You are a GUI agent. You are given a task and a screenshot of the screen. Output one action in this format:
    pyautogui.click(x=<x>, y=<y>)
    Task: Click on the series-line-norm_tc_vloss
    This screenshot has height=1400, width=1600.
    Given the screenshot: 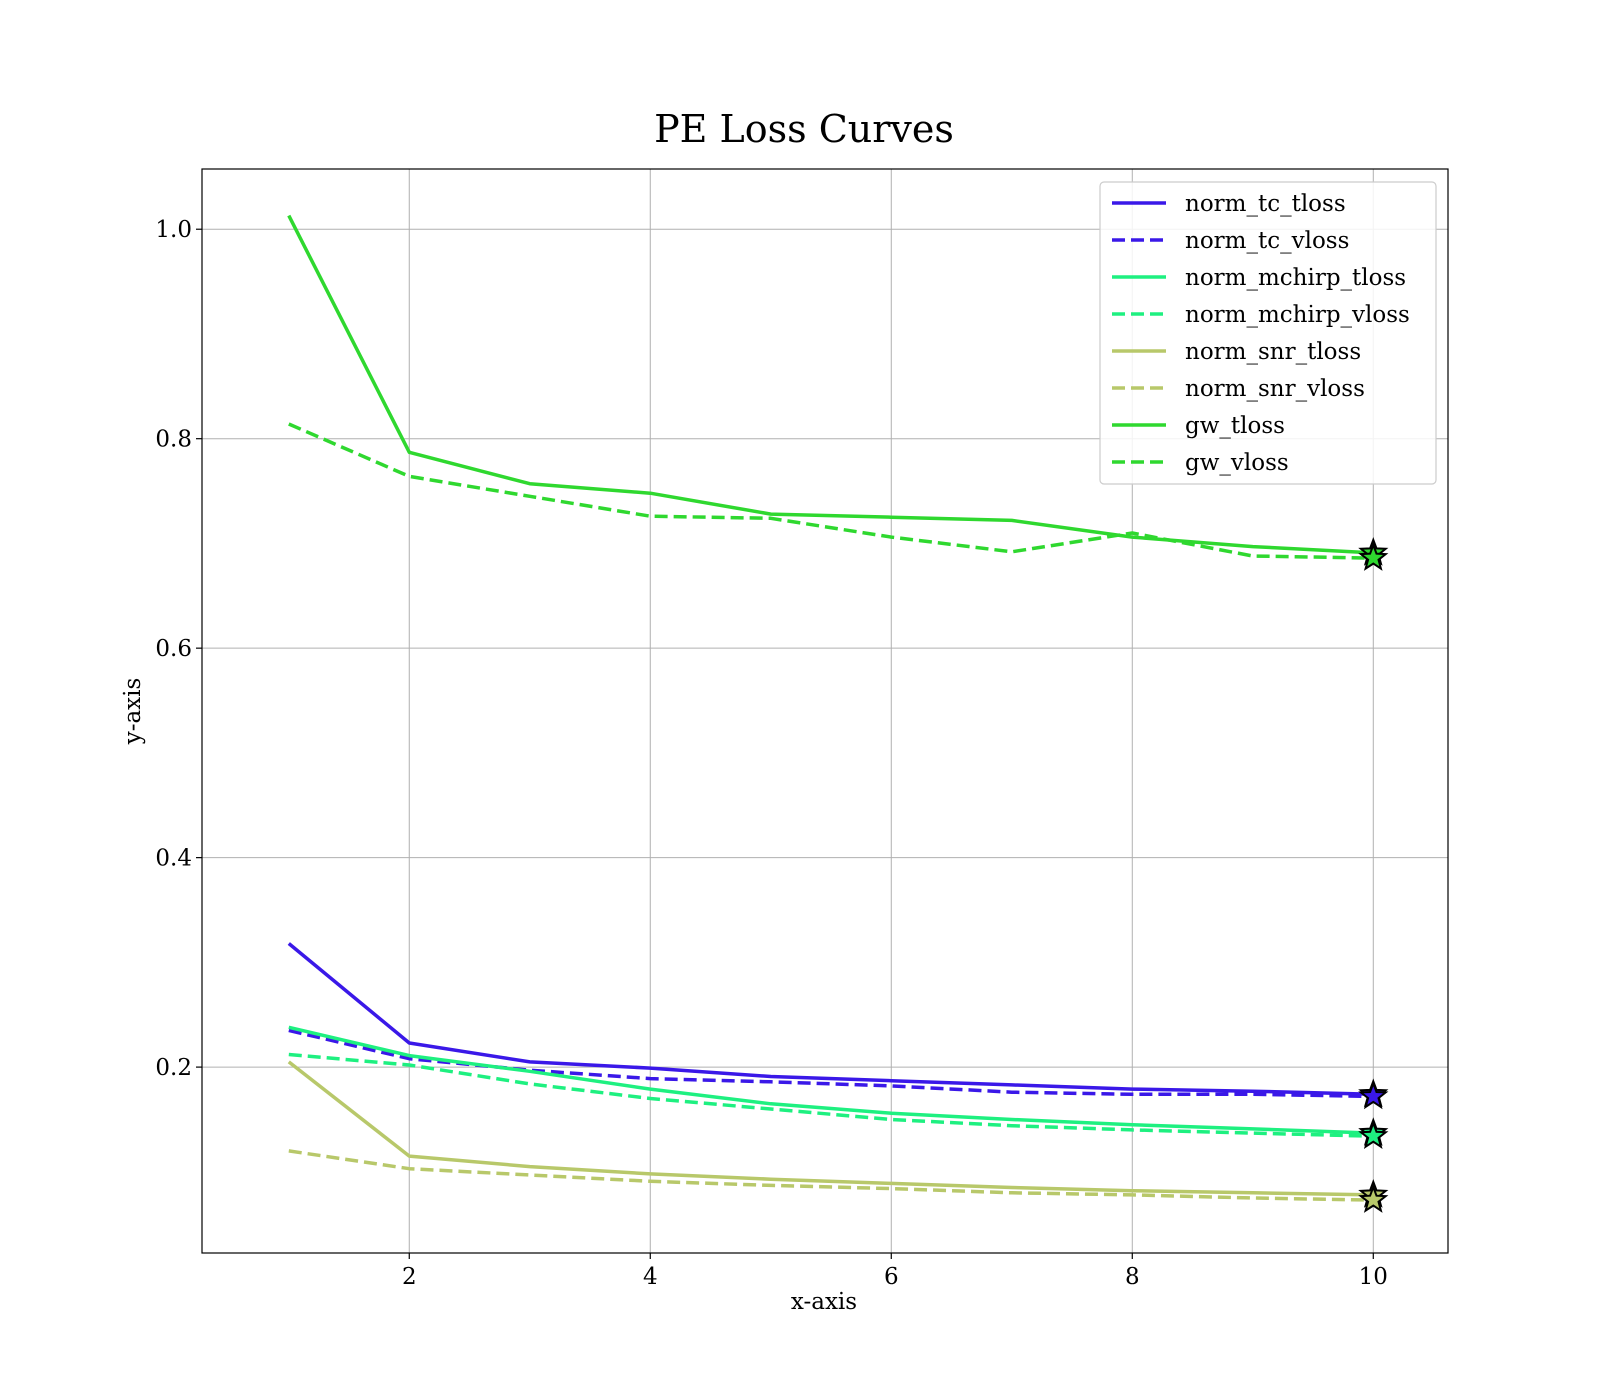 What is the action you would take?
    pyautogui.click(x=831, y=1063)
    